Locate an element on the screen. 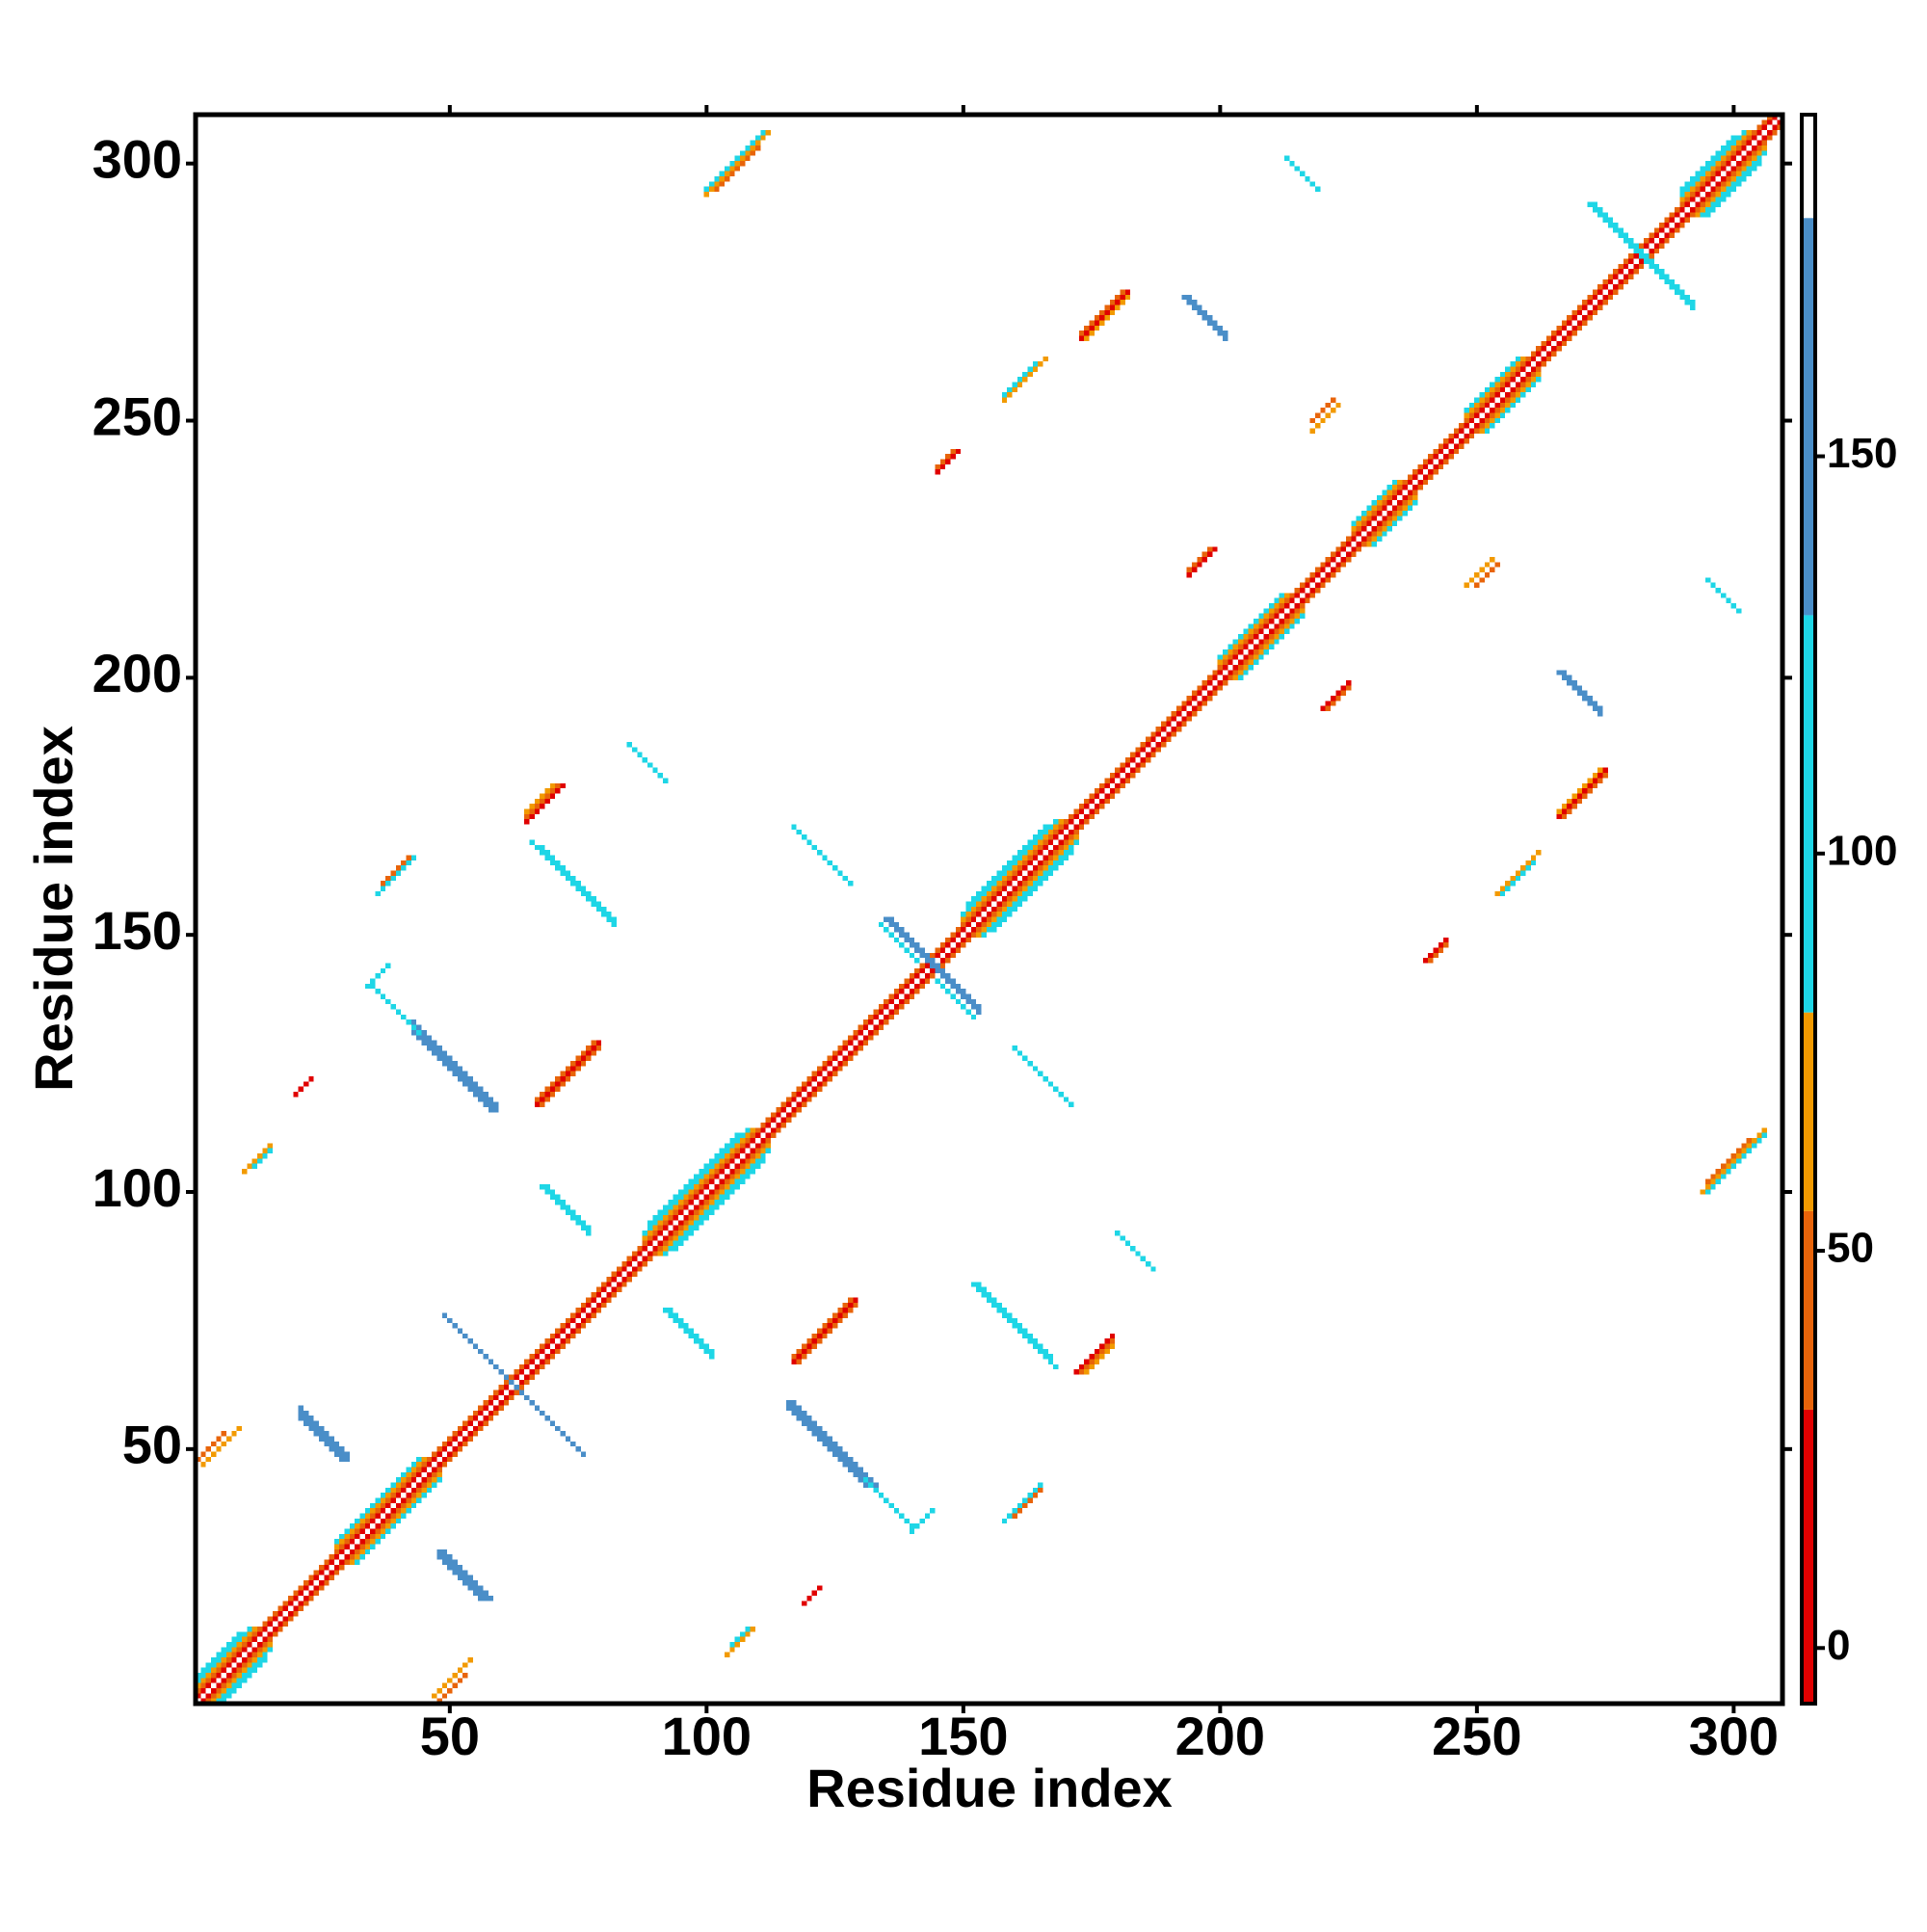 This screenshot has width=1927, height=1932. x-tick-label: 300 is located at coordinates (1734, 1736).